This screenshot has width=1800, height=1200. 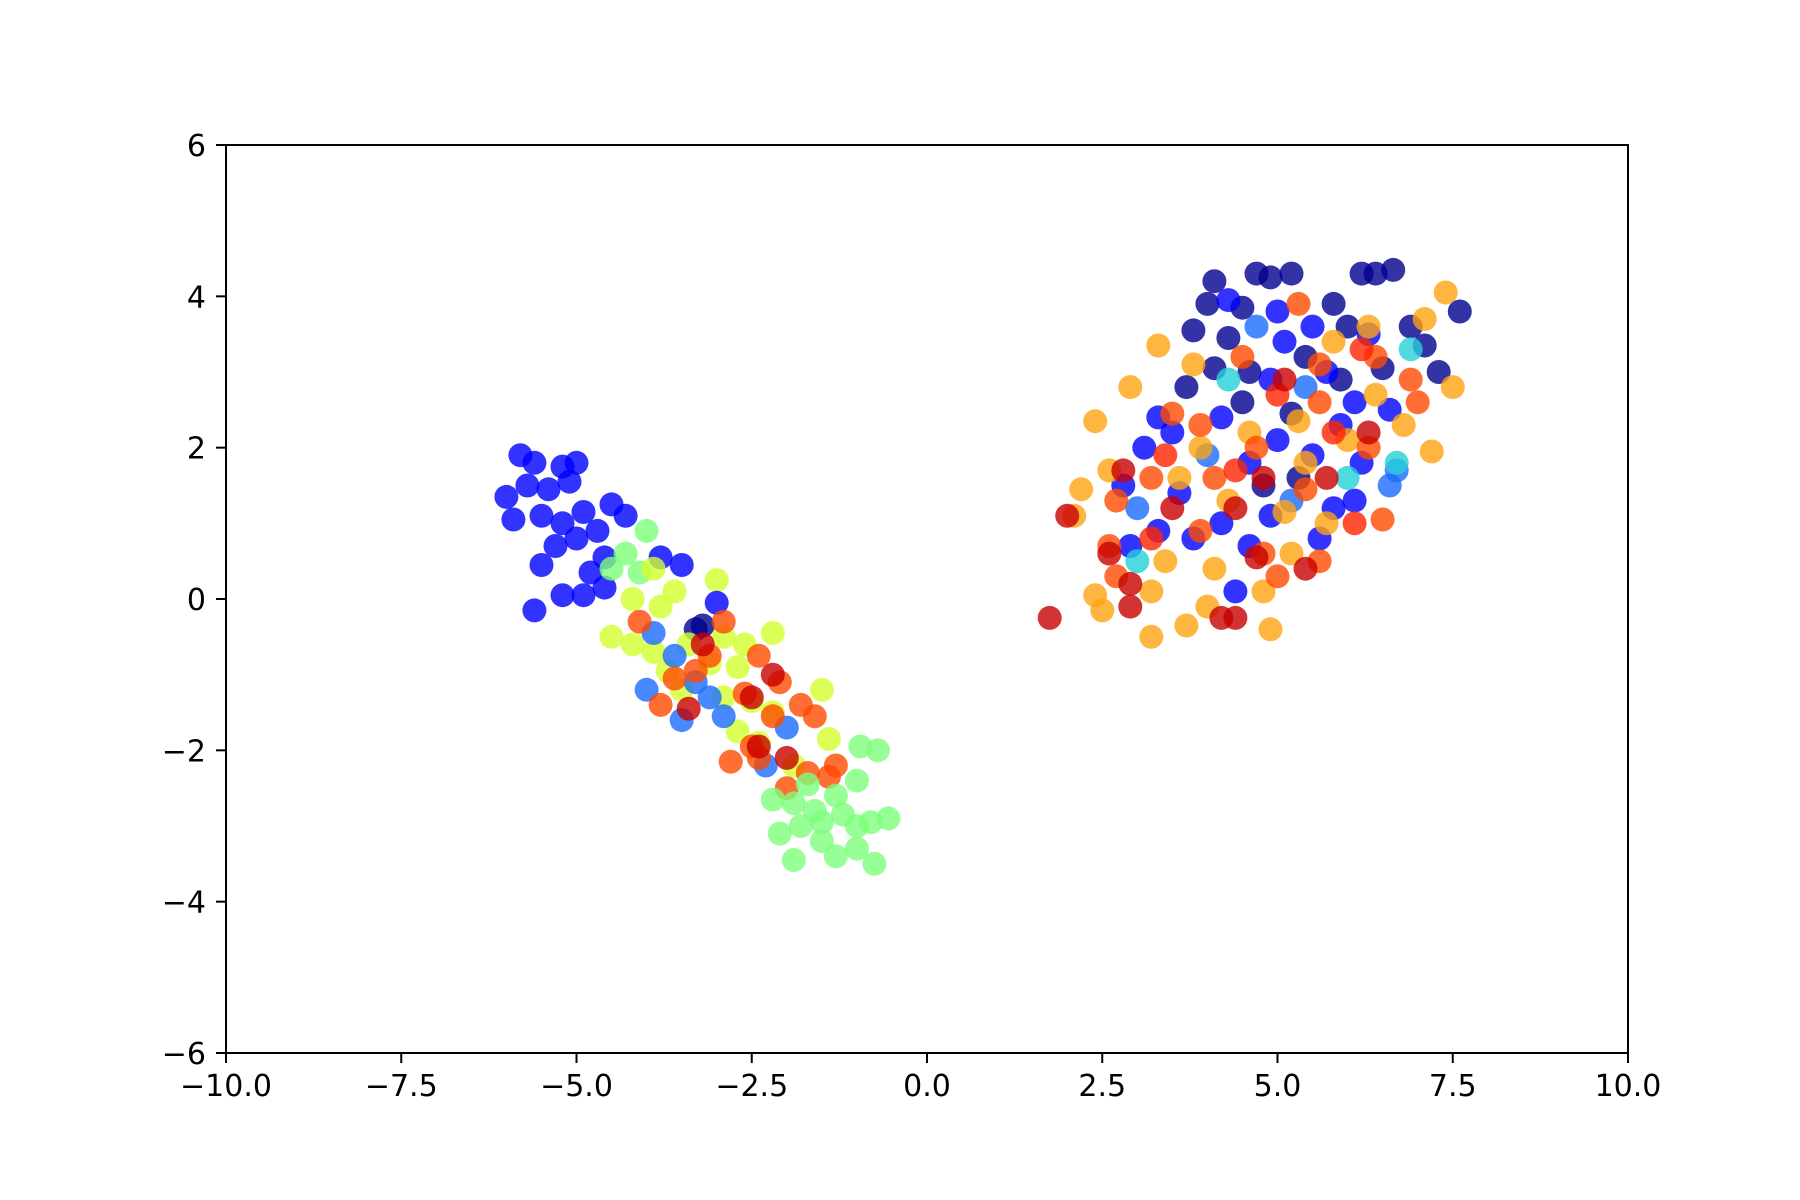 I want to click on x-tick-label: −2.5, so click(x=751, y=1086).